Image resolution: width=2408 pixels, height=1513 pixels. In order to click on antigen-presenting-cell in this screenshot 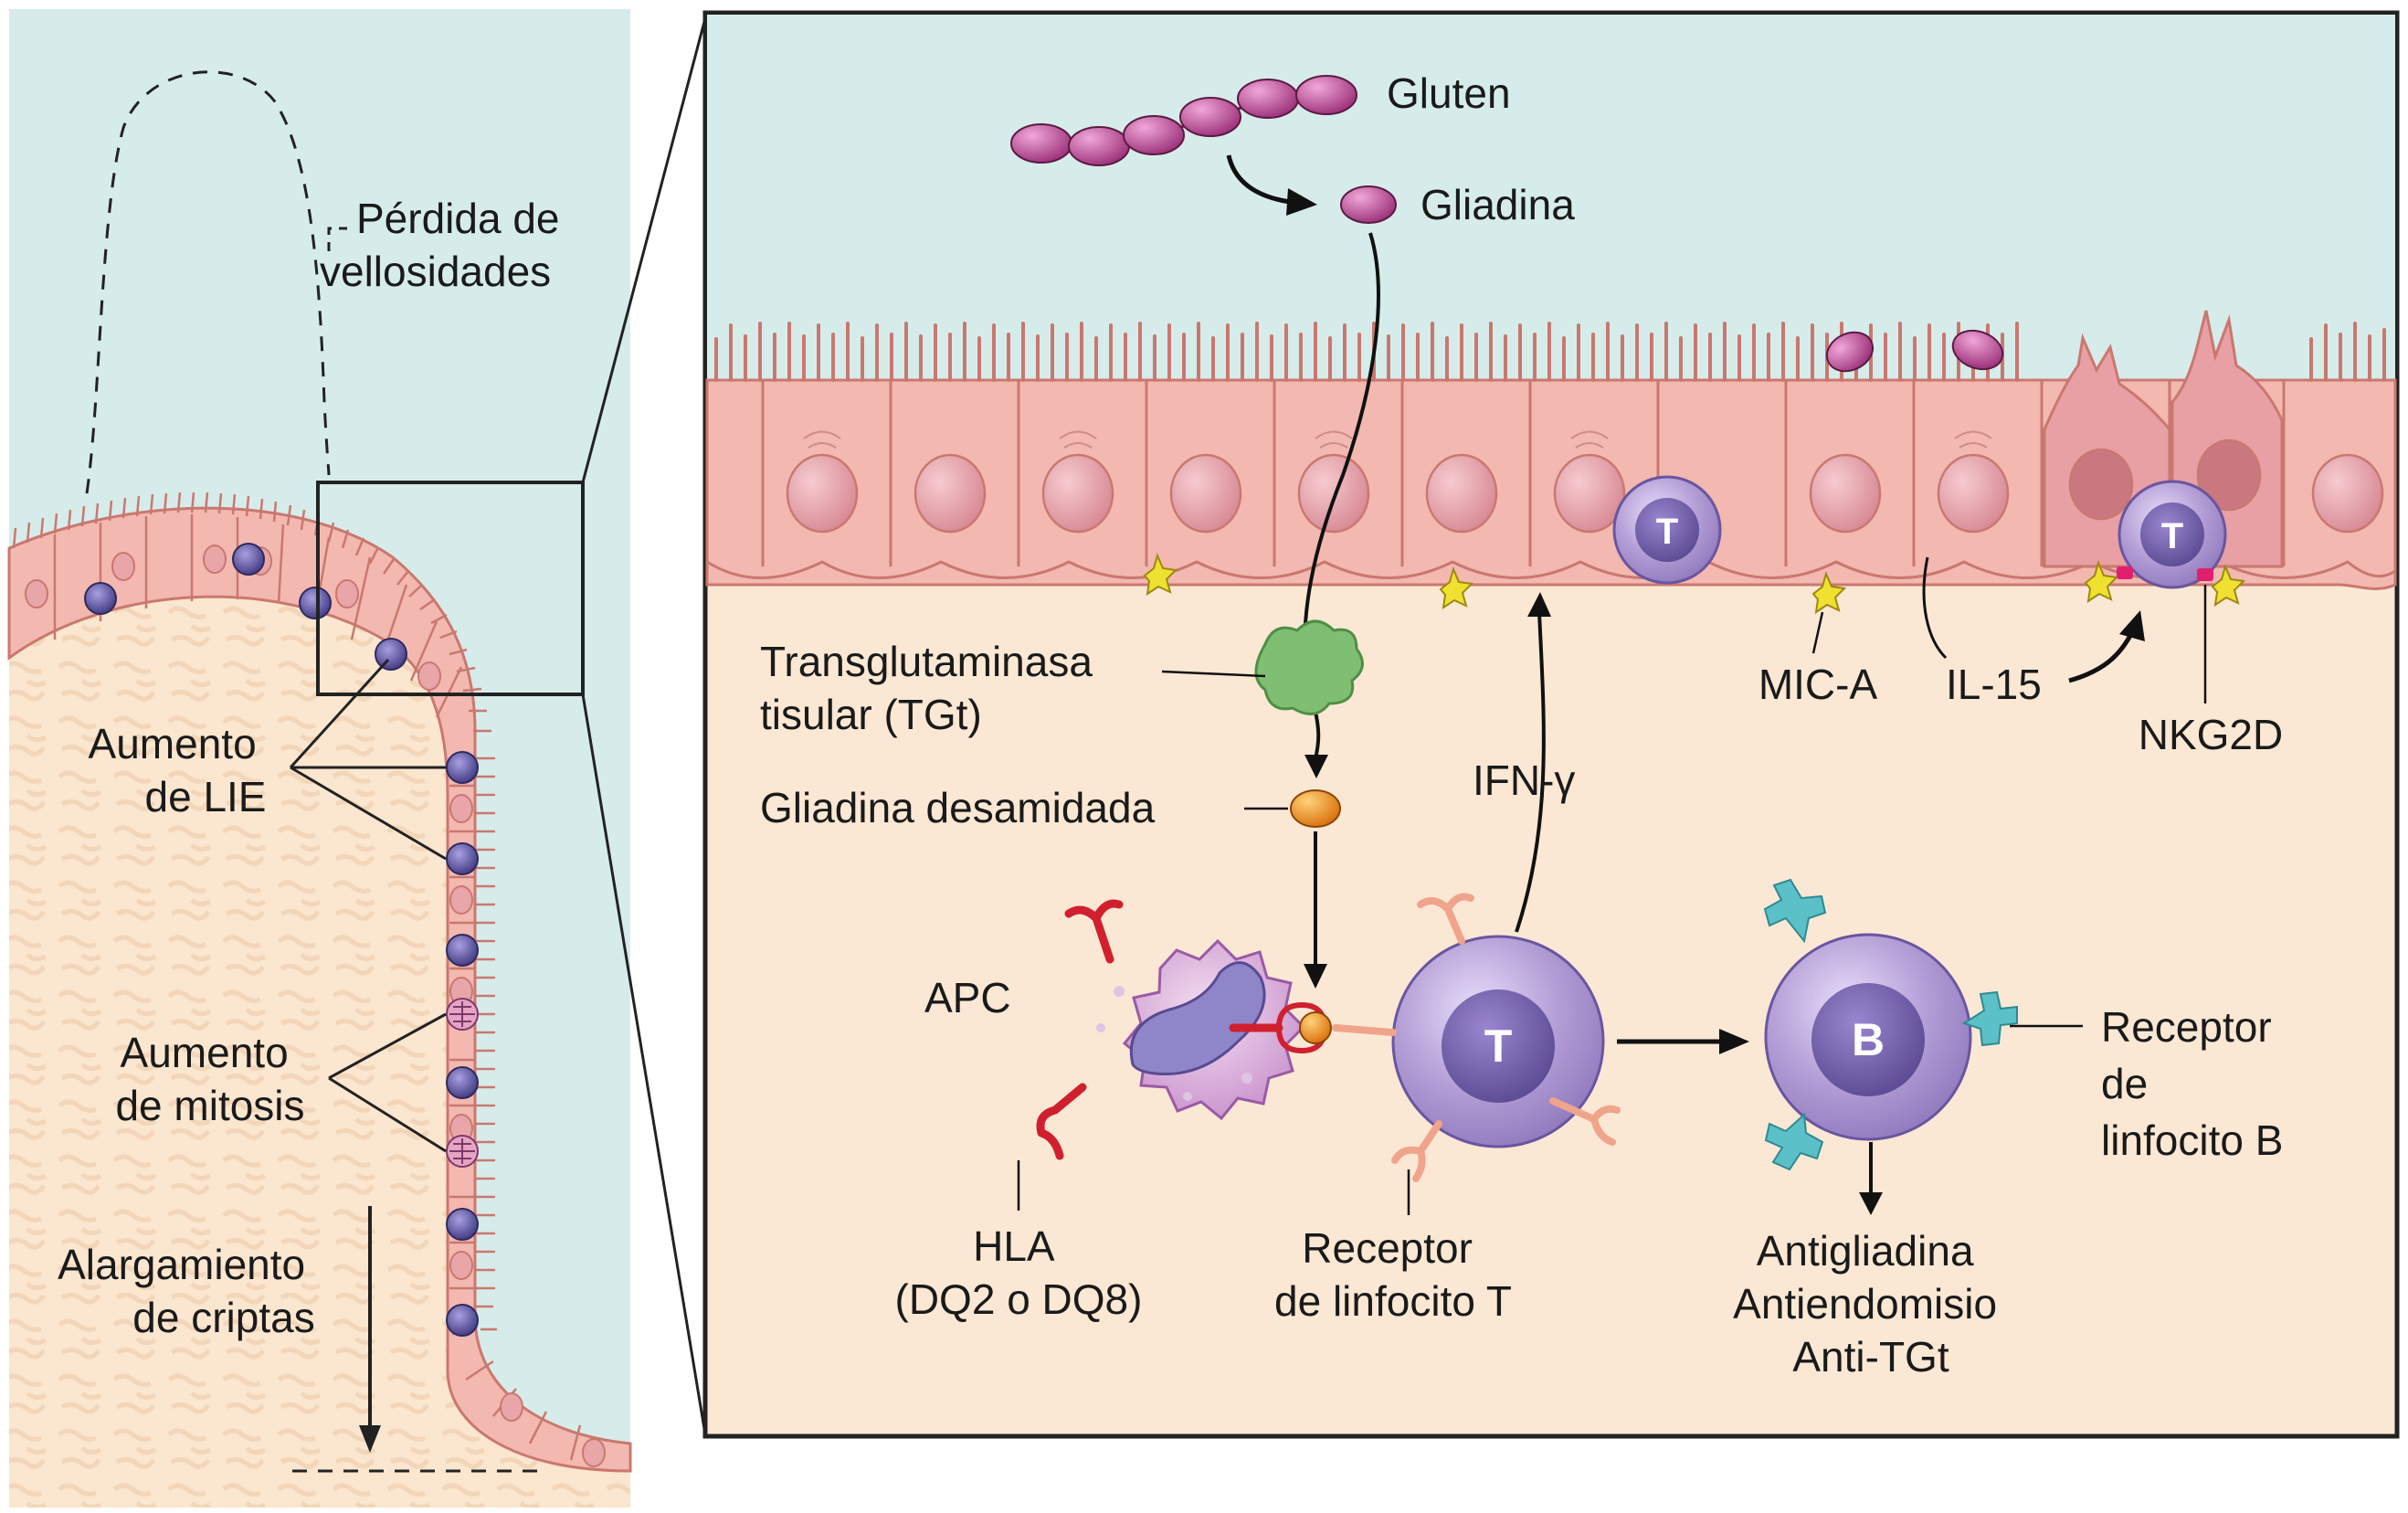, I will do `click(1201, 1029)`.